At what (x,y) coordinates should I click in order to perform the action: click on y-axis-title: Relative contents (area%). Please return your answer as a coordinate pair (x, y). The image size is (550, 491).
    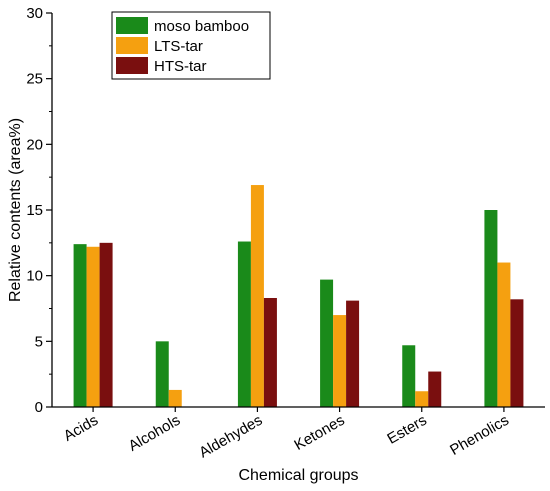
    Looking at the image, I should click on (15, 210).